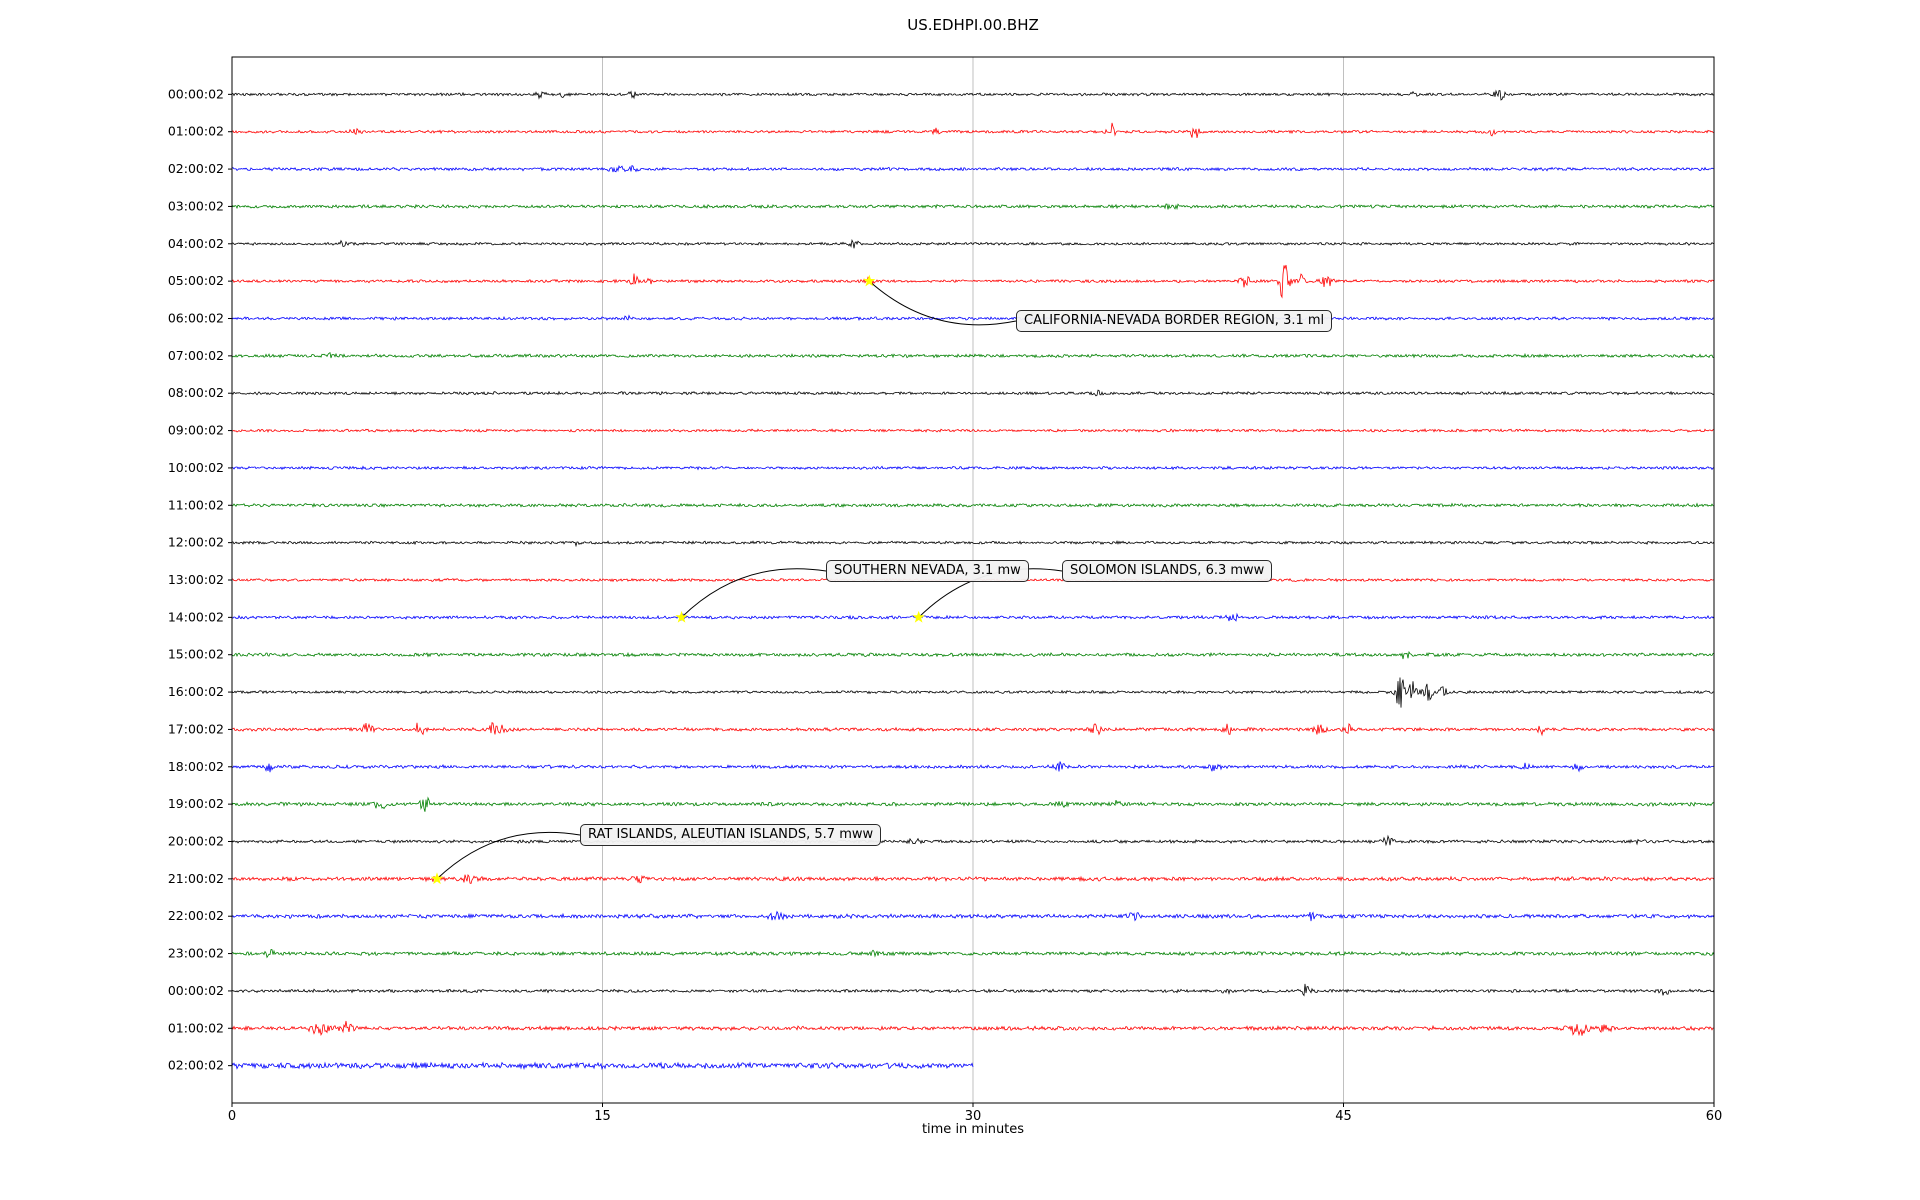  Describe the element at coordinates (196, 430) in the screenshot. I see `row-time-label: 09:00:02` at that location.